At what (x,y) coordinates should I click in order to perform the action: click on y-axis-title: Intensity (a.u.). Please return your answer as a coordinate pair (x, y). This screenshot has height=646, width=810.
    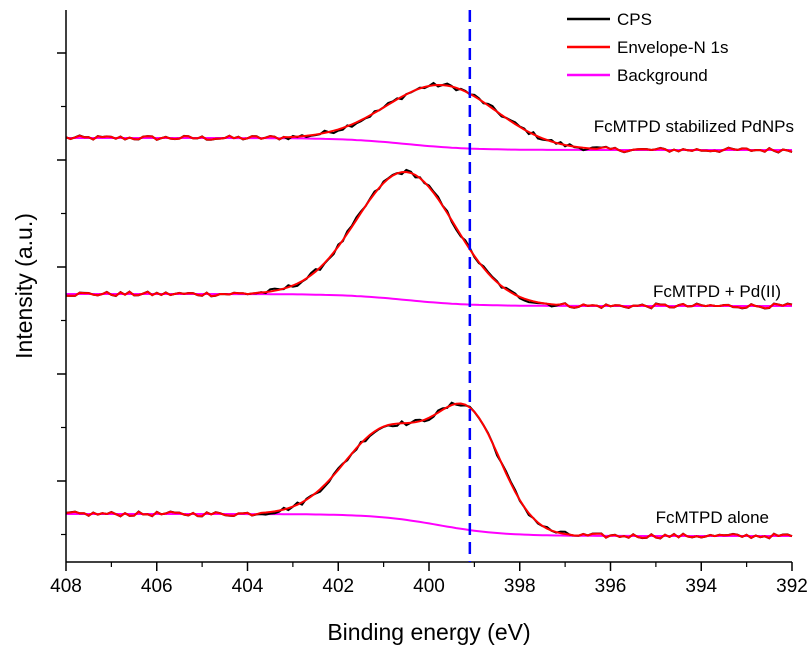
    Looking at the image, I should click on (24, 286).